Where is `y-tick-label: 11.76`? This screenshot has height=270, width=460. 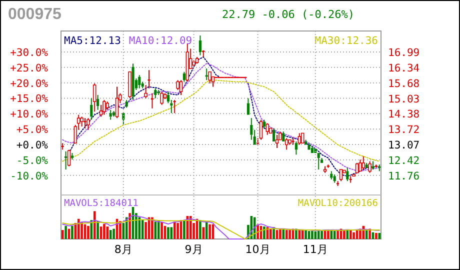 y-tick-label: 11.76 is located at coordinates (404, 176).